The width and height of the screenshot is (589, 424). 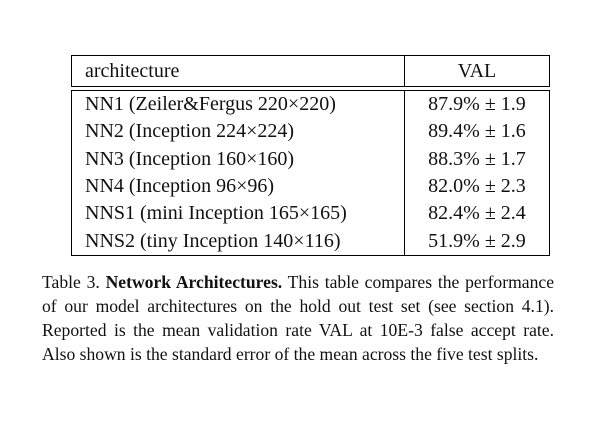 I want to click on caption-label: Table 3., so click(x=71, y=282).